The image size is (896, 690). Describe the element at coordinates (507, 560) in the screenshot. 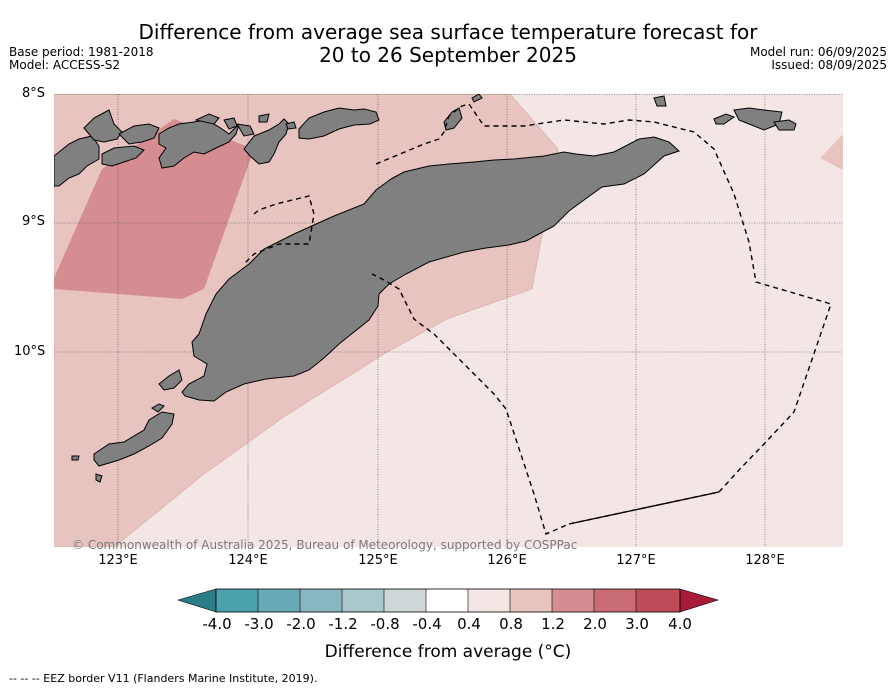

I see `lon-label-126e: 126°E` at that location.